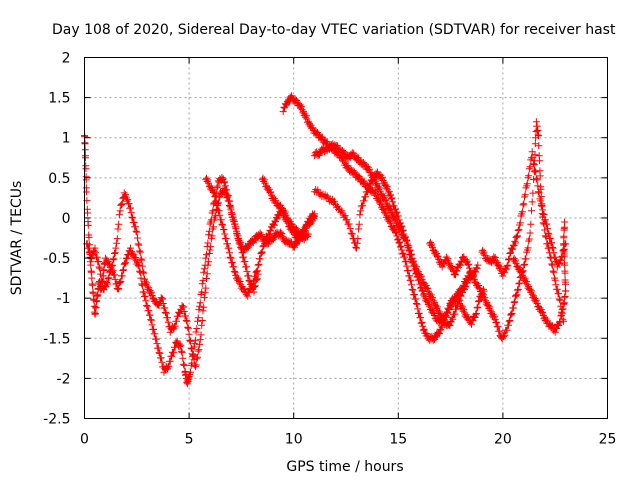  I want to click on series-markers-track-b, so click(172, 277).